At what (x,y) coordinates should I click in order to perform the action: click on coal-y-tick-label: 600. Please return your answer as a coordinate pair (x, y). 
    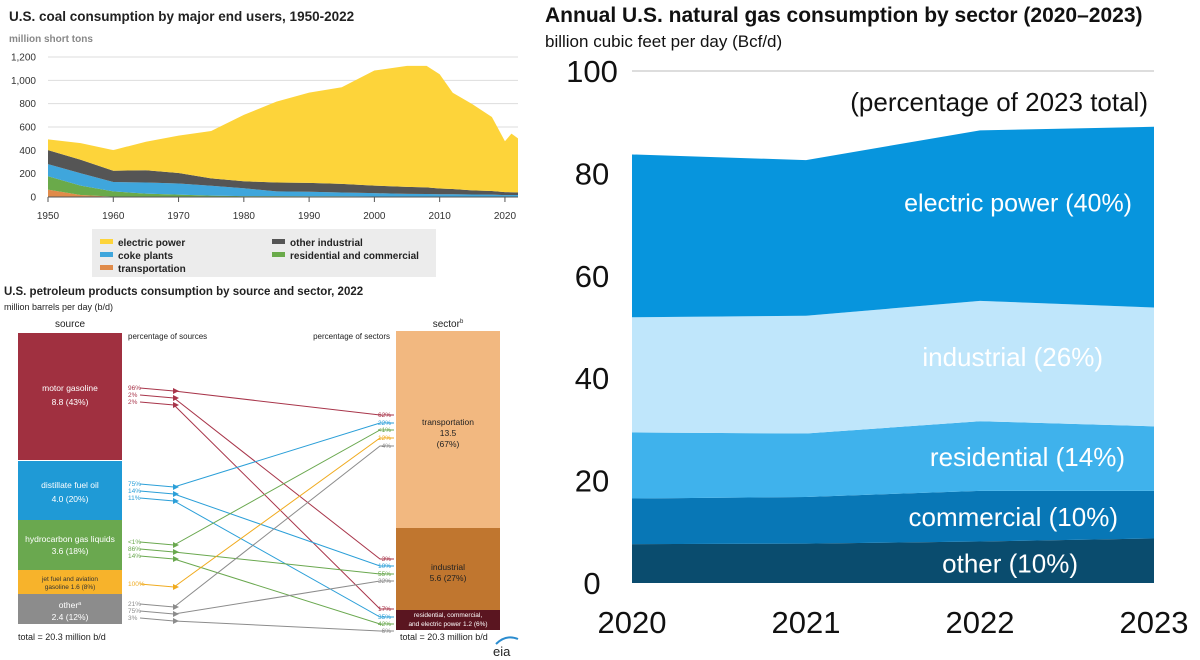
    Looking at the image, I should click on (27, 128).